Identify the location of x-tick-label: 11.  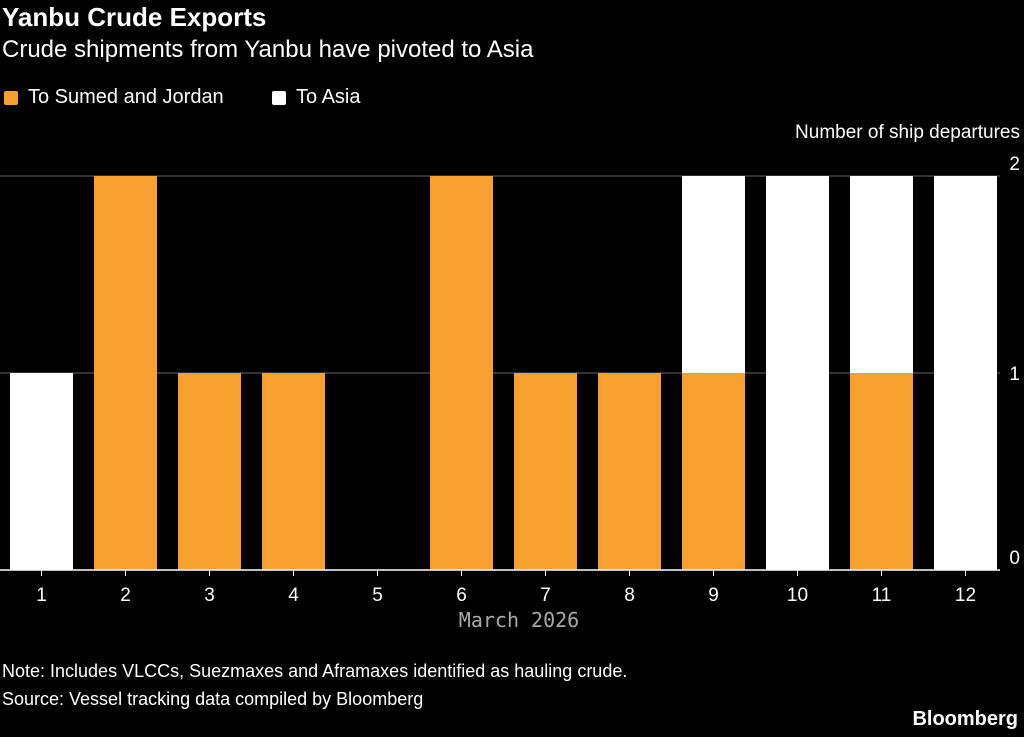
(882, 595).